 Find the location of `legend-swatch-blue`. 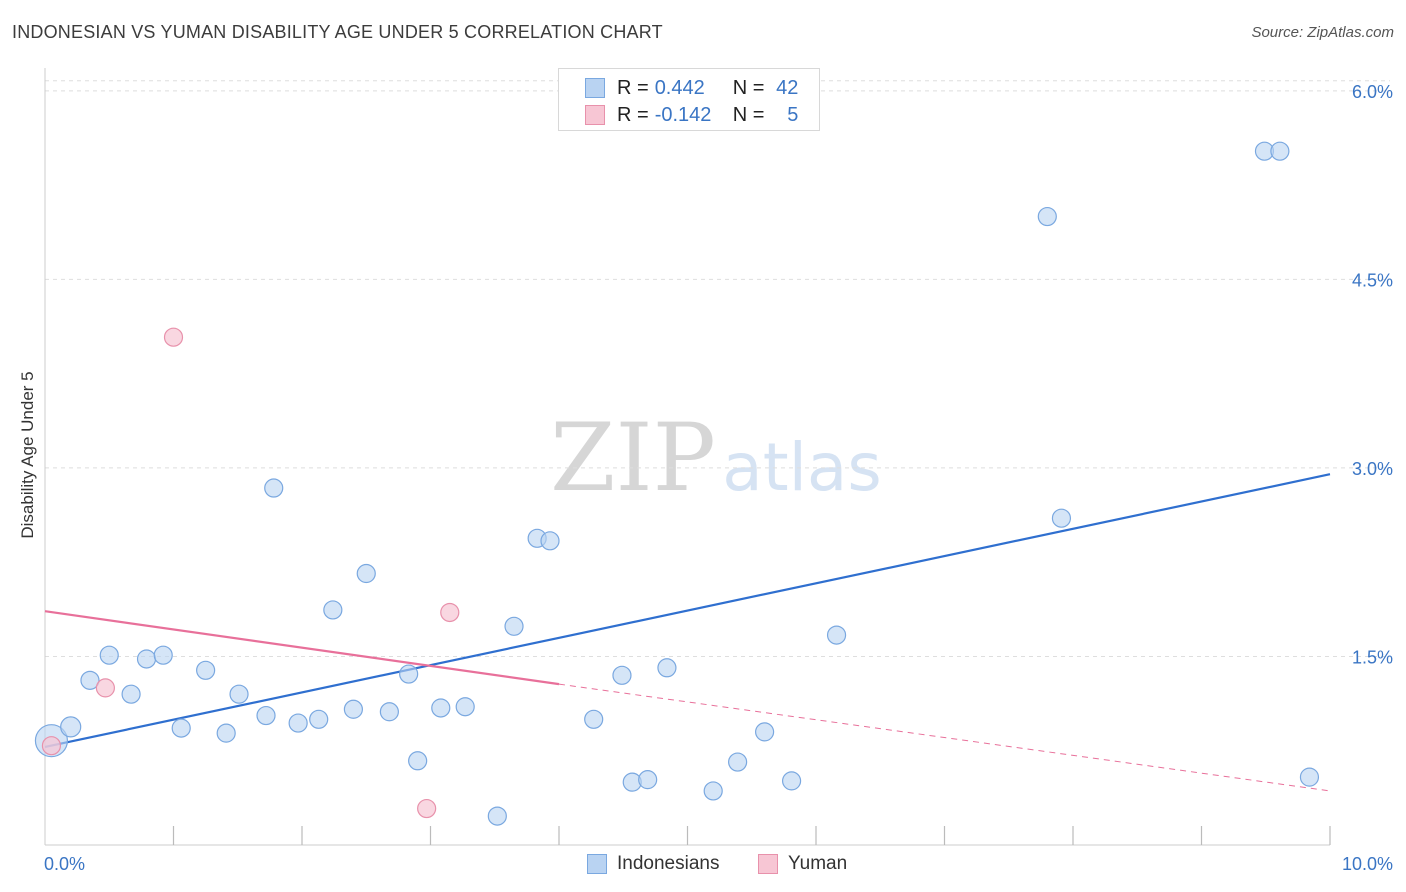

legend-swatch-blue is located at coordinates (595, 88).